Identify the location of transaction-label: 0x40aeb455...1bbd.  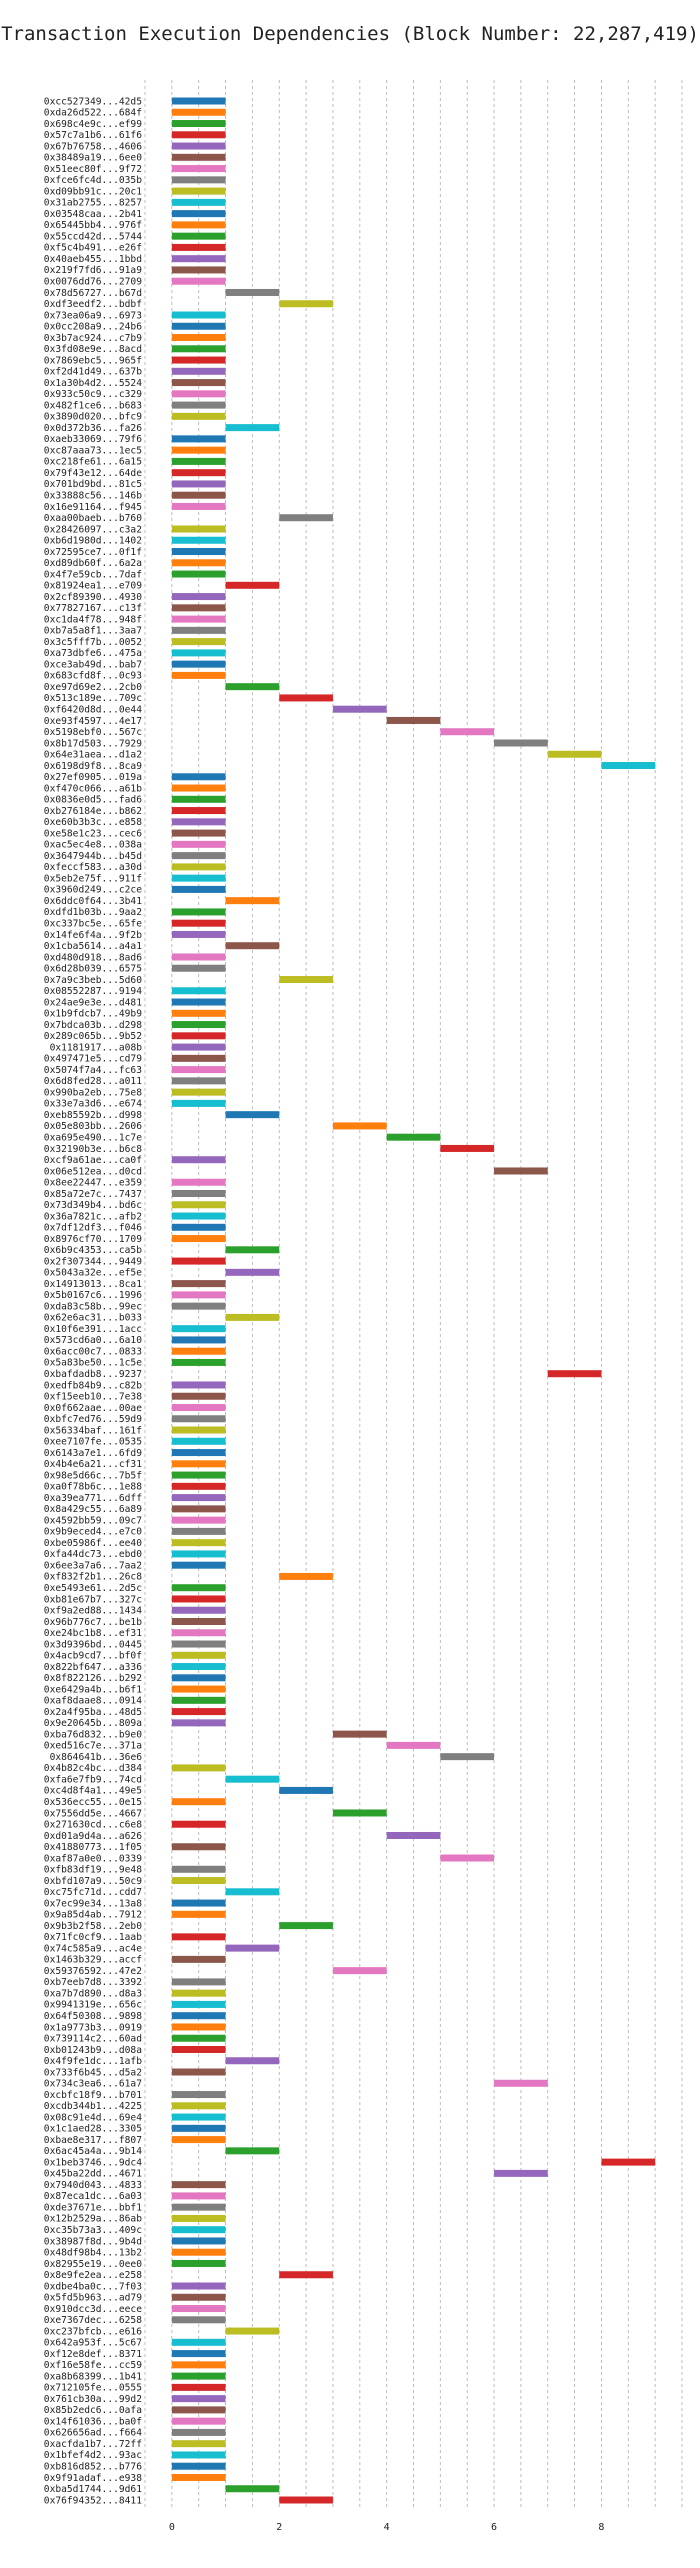
(93, 259).